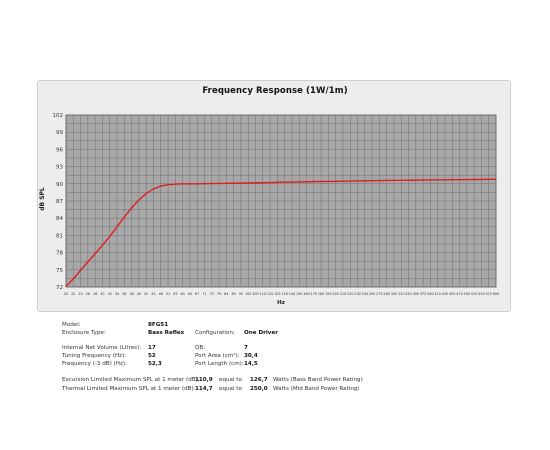 The width and height of the screenshot is (550, 450). I want to click on x-tick-label: 575, so click(488, 294).